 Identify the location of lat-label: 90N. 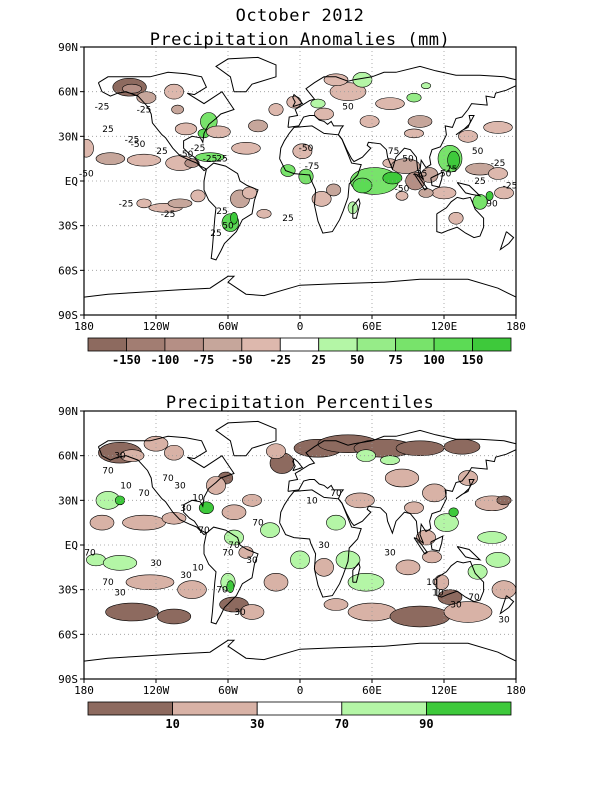
(68, 47).